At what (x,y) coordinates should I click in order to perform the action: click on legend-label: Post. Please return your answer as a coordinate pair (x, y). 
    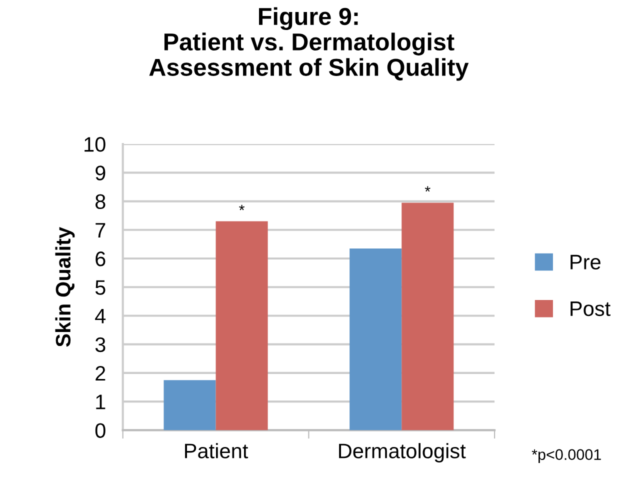
    Looking at the image, I should click on (590, 309).